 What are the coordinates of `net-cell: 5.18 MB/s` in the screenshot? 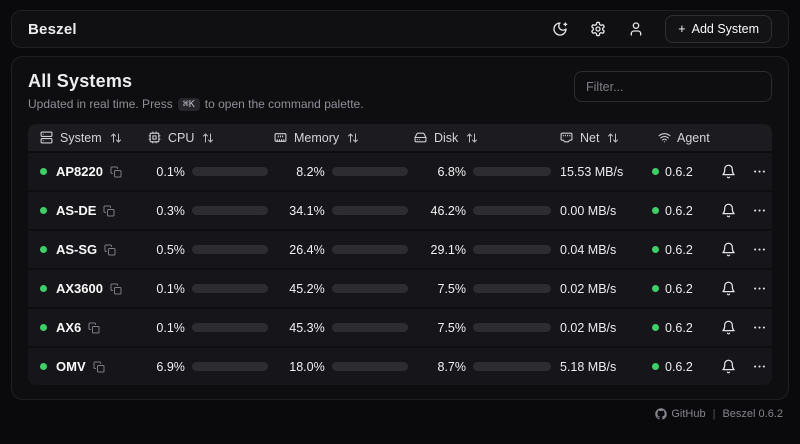 It's located at (603, 367).